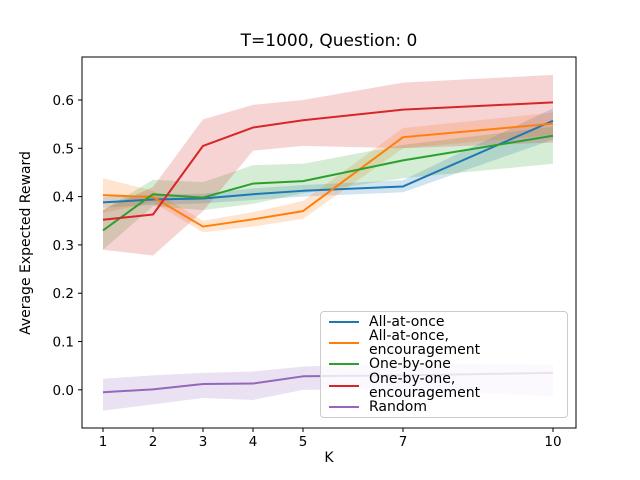 The height and width of the screenshot is (480, 640). I want to click on legend-label: All-at-once, encouragement, so click(425, 343).